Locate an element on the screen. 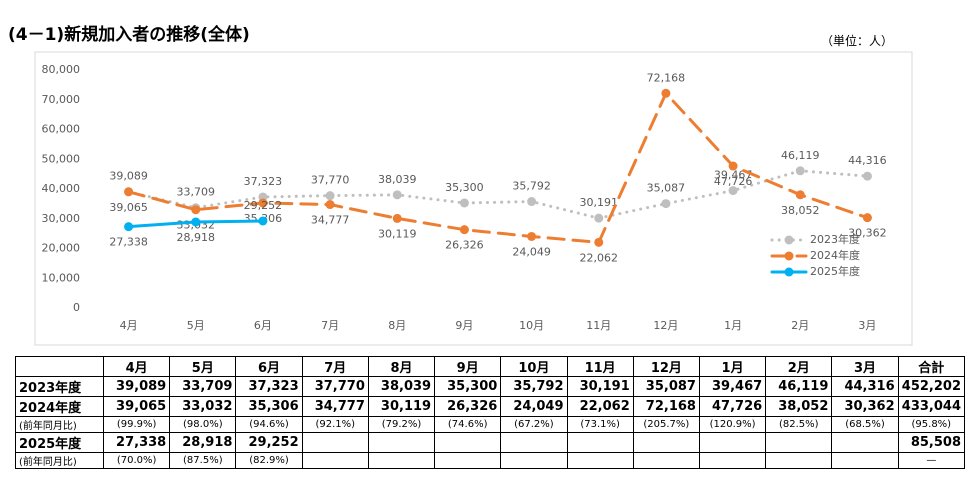 The image size is (977, 486). data-label: 26,326 is located at coordinates (464, 245).